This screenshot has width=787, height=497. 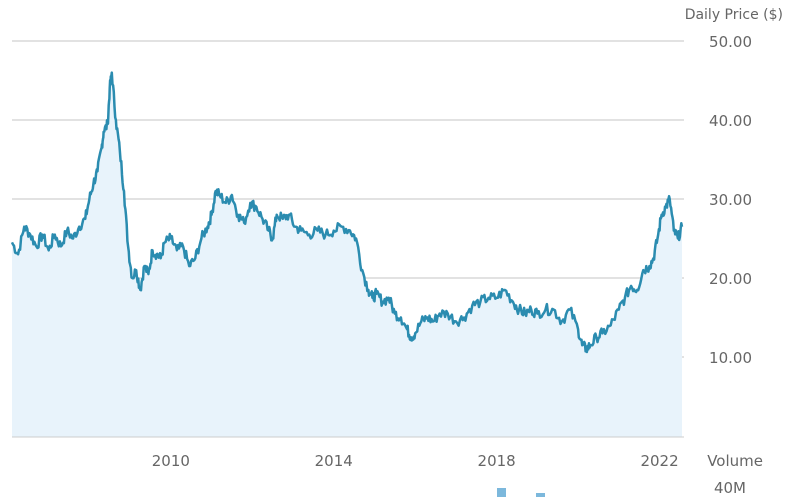 I want to click on y-tick-label: 40.00, so click(x=730, y=121).